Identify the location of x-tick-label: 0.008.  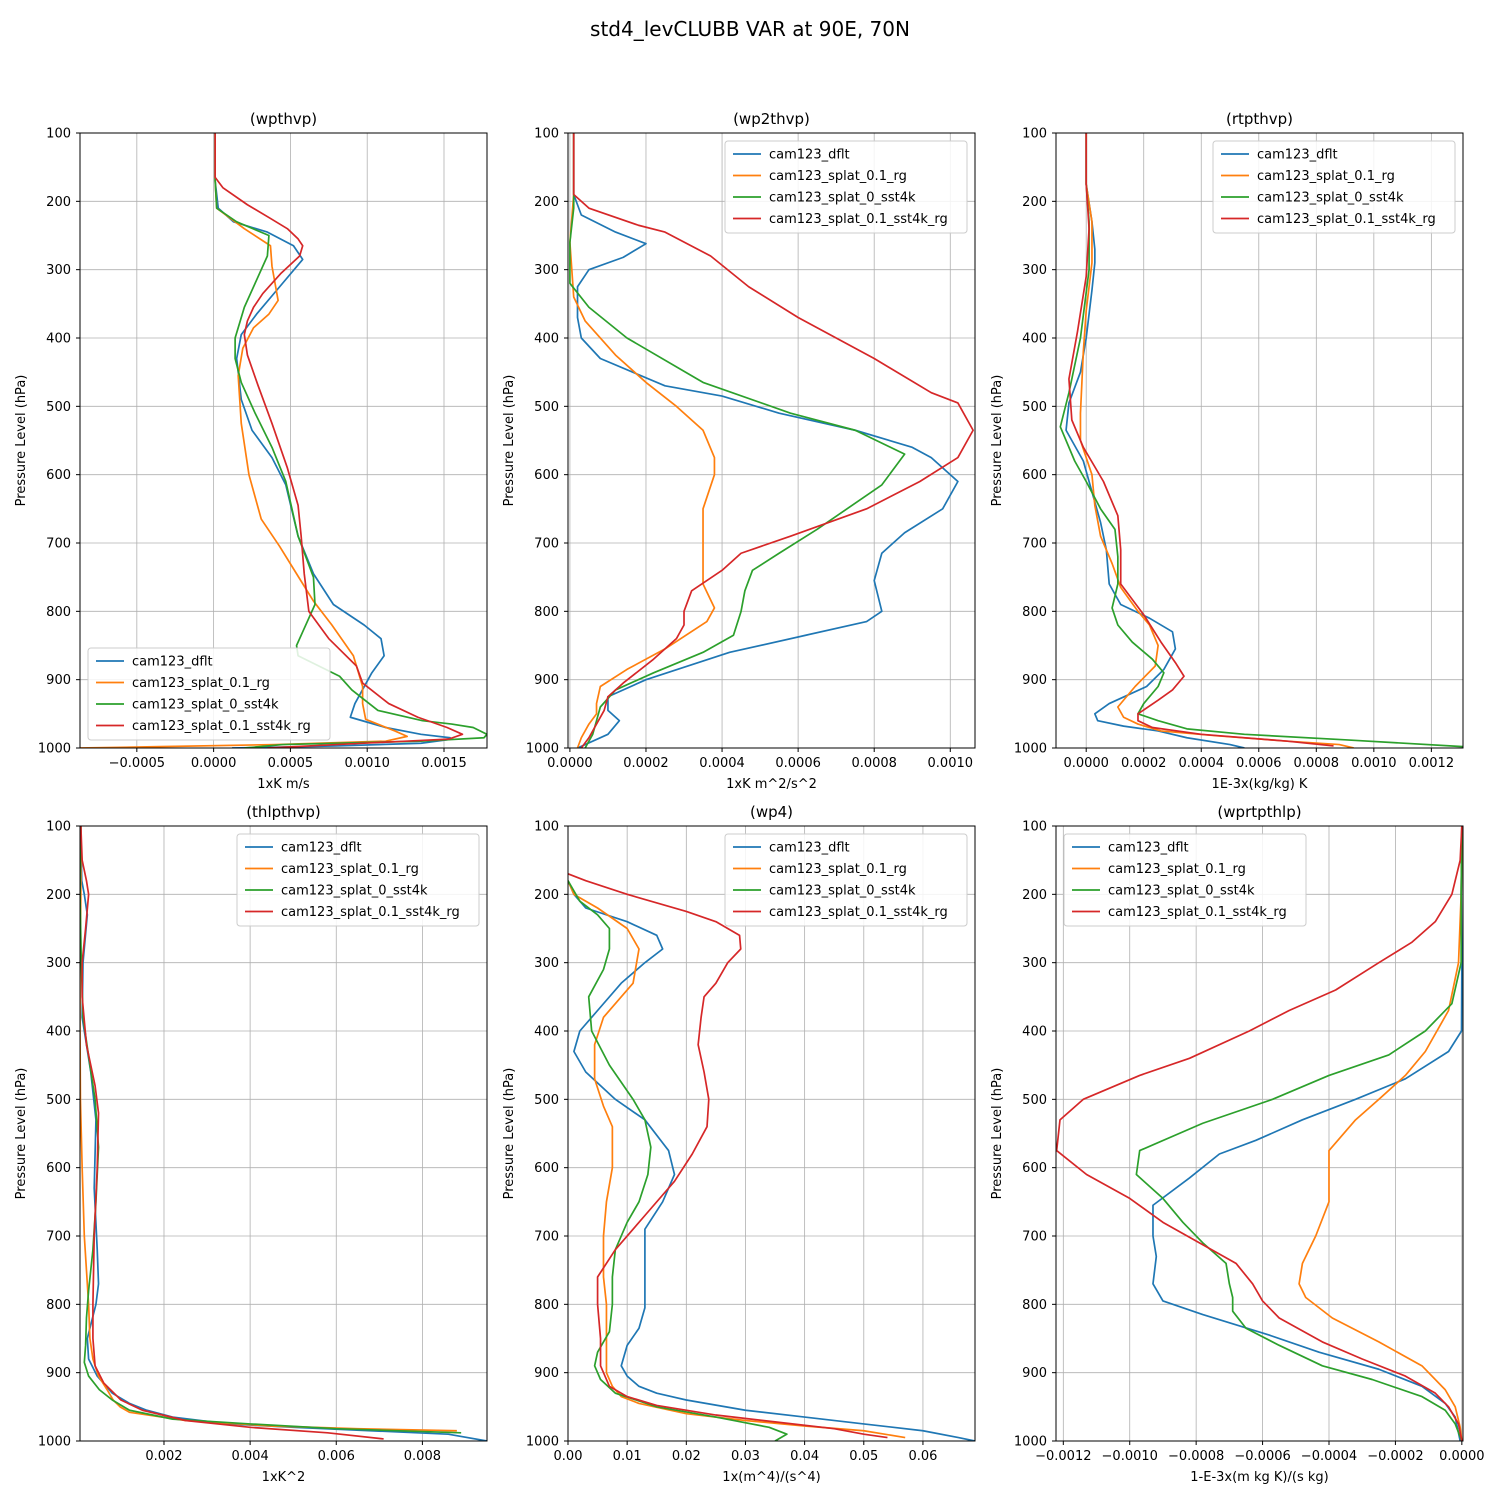
(422, 1456).